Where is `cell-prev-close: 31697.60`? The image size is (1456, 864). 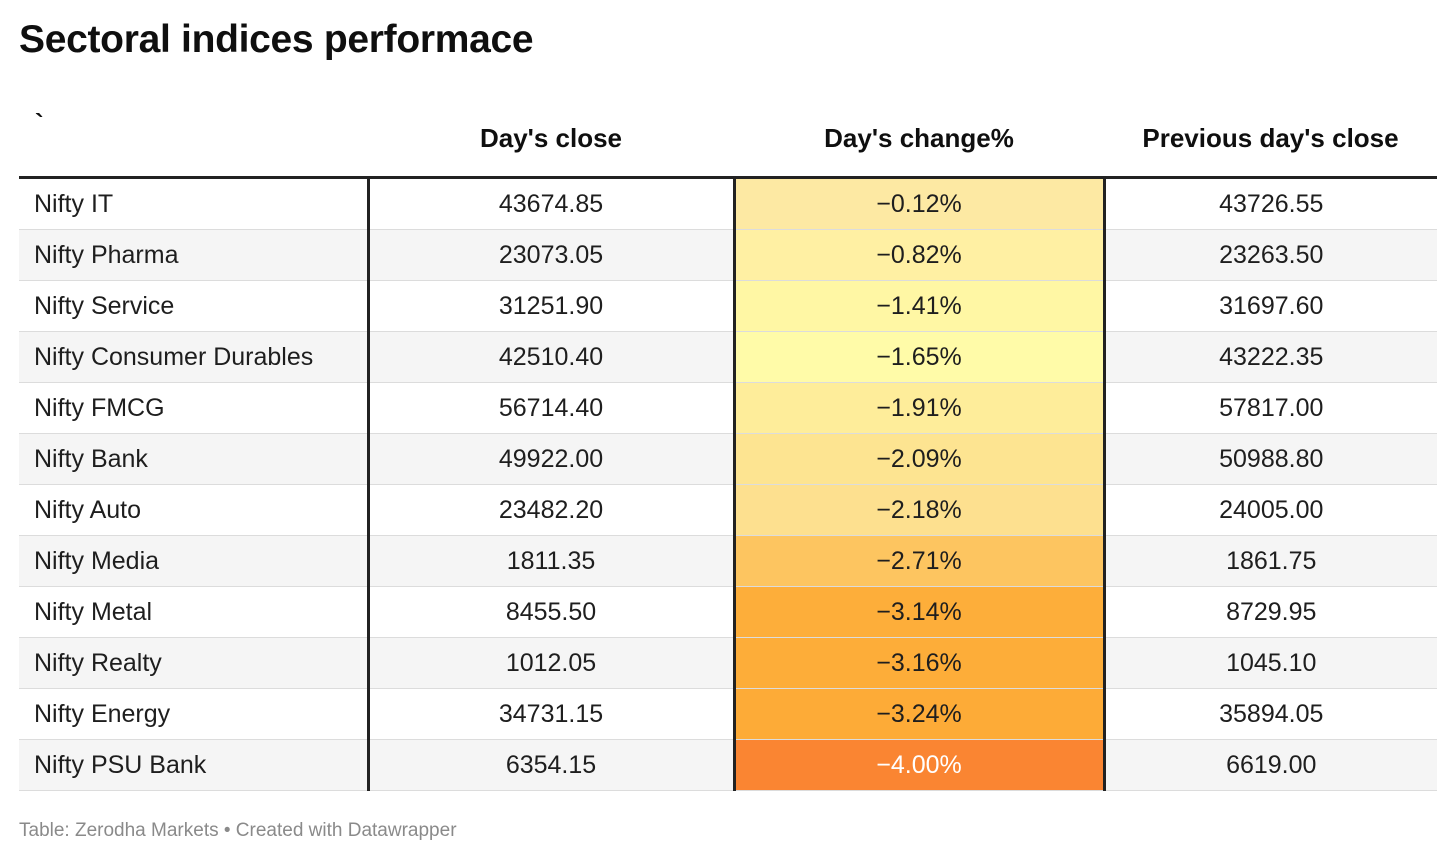
cell-prev-close: 31697.60 is located at coordinates (1270, 306).